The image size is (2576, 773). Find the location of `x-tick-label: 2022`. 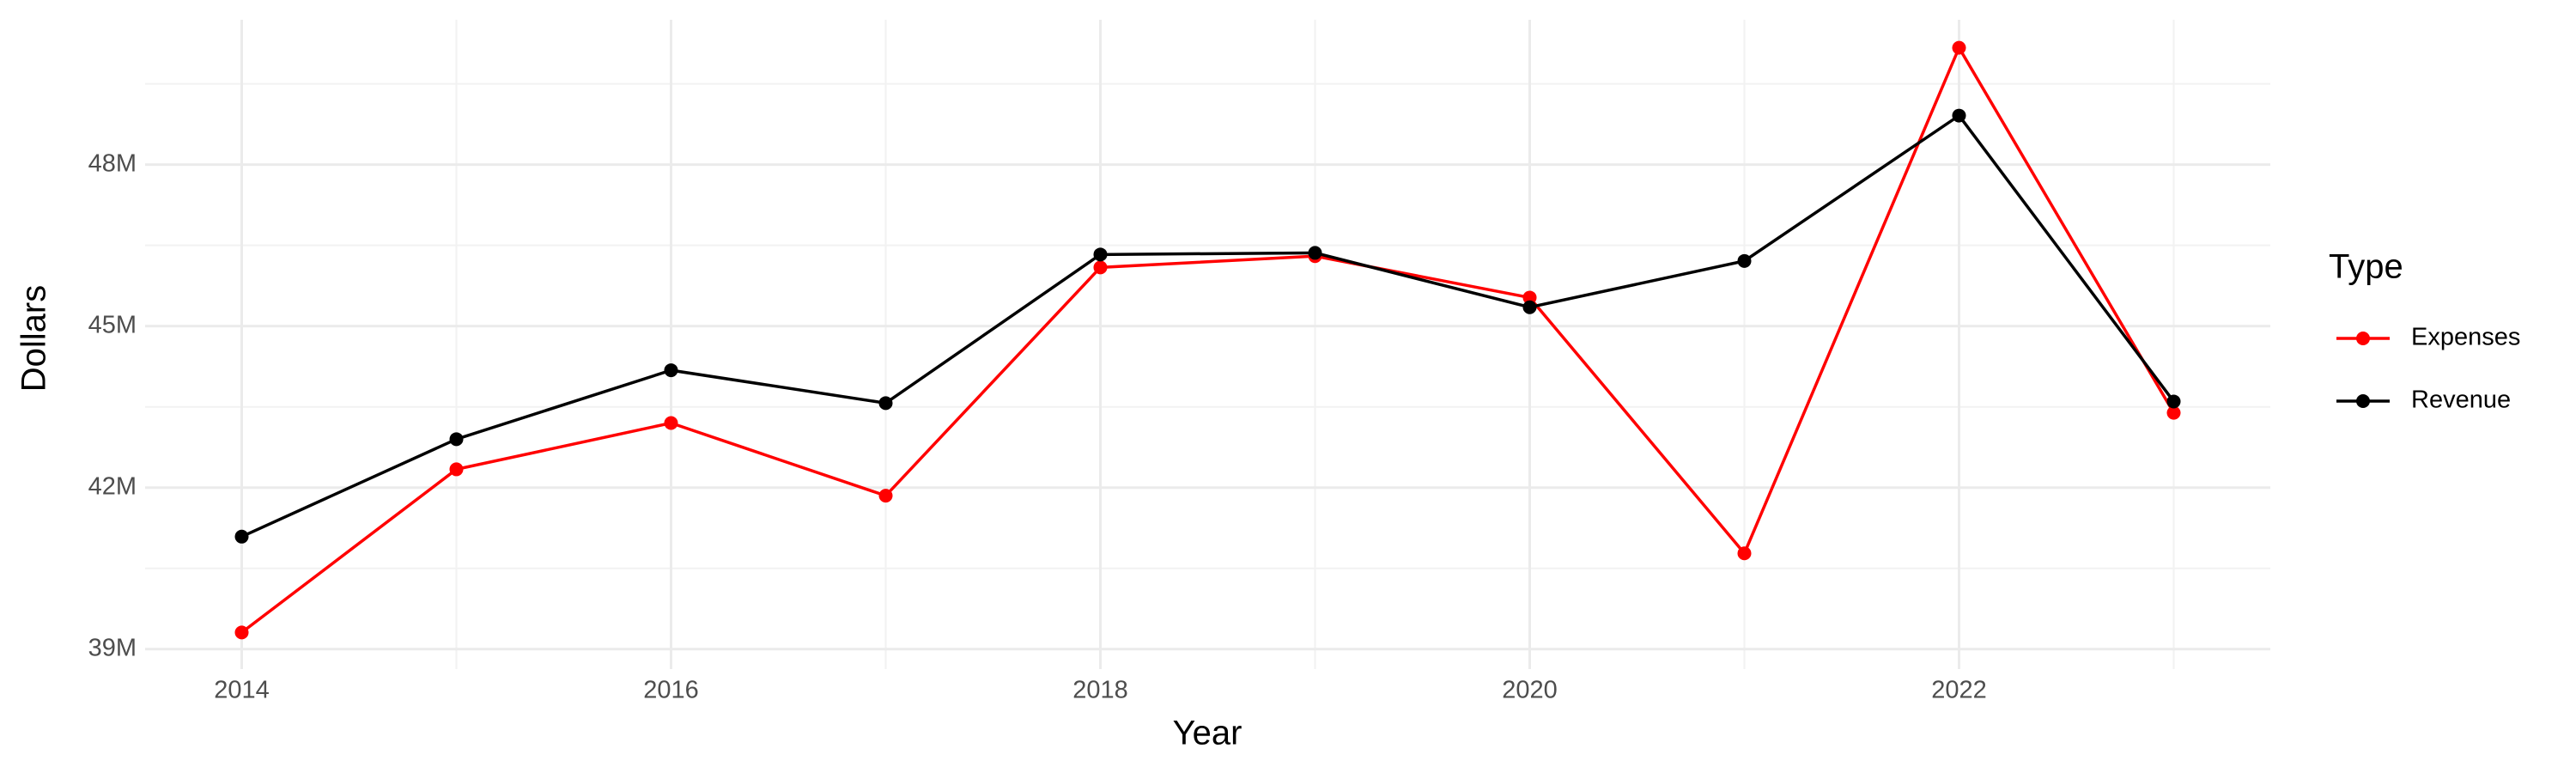

x-tick-label: 2022 is located at coordinates (1959, 690).